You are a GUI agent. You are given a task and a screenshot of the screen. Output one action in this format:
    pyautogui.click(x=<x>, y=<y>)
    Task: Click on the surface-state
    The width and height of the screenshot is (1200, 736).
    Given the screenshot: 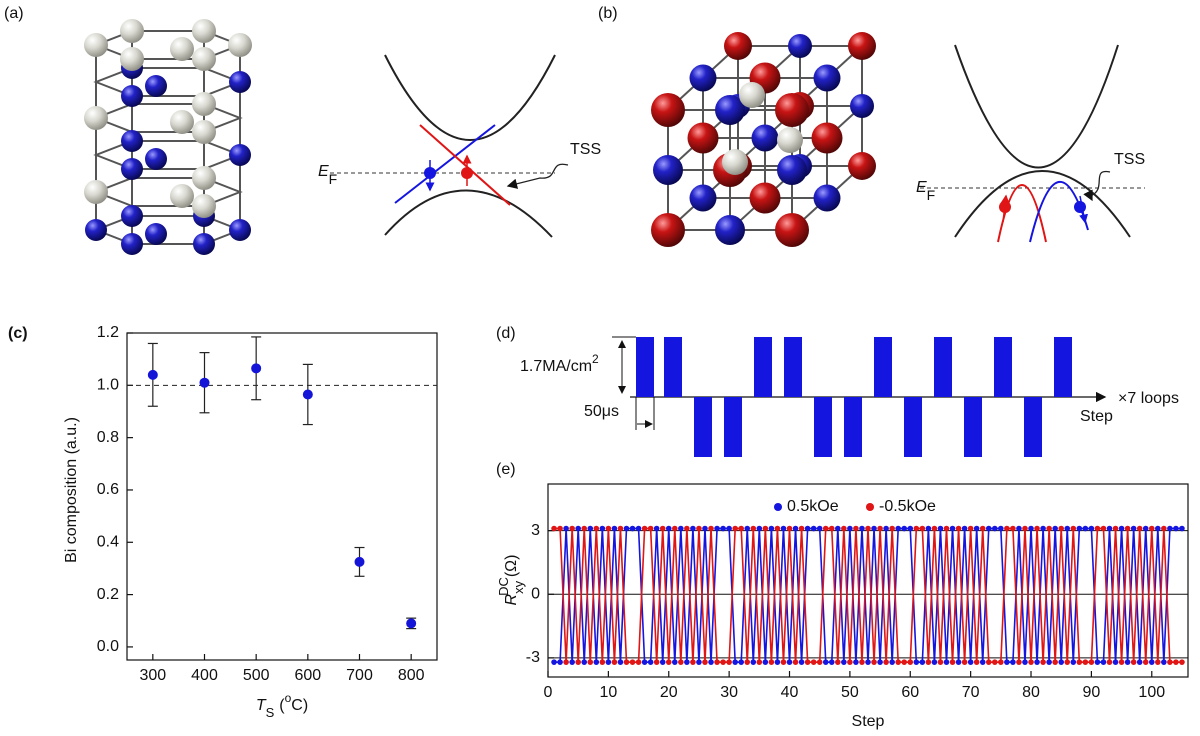 What is the action you would take?
    pyautogui.click(x=465, y=165)
    